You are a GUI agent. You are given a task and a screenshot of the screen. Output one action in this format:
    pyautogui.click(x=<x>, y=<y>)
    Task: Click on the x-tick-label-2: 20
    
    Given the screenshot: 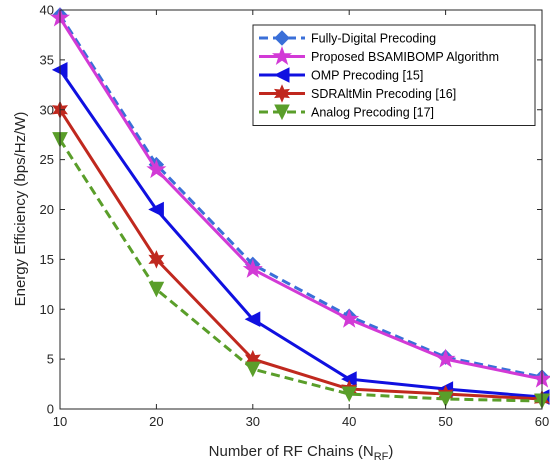 What is the action you would take?
    pyautogui.click(x=156, y=421)
    